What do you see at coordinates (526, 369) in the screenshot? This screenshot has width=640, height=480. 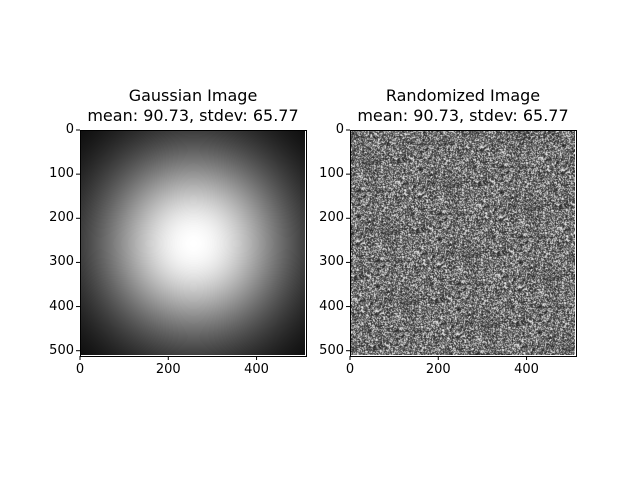 I see `right-xtick-label: 400` at bounding box center [526, 369].